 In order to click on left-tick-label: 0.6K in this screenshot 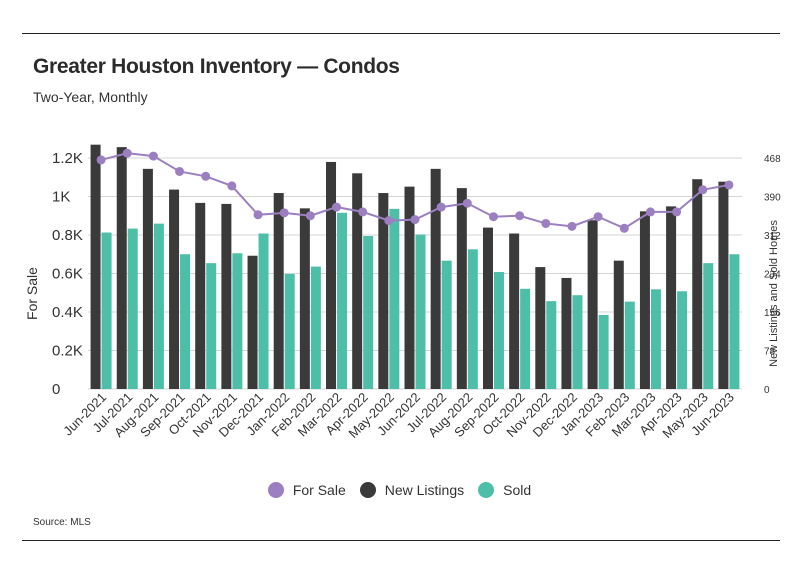, I will do `click(67, 274)`.